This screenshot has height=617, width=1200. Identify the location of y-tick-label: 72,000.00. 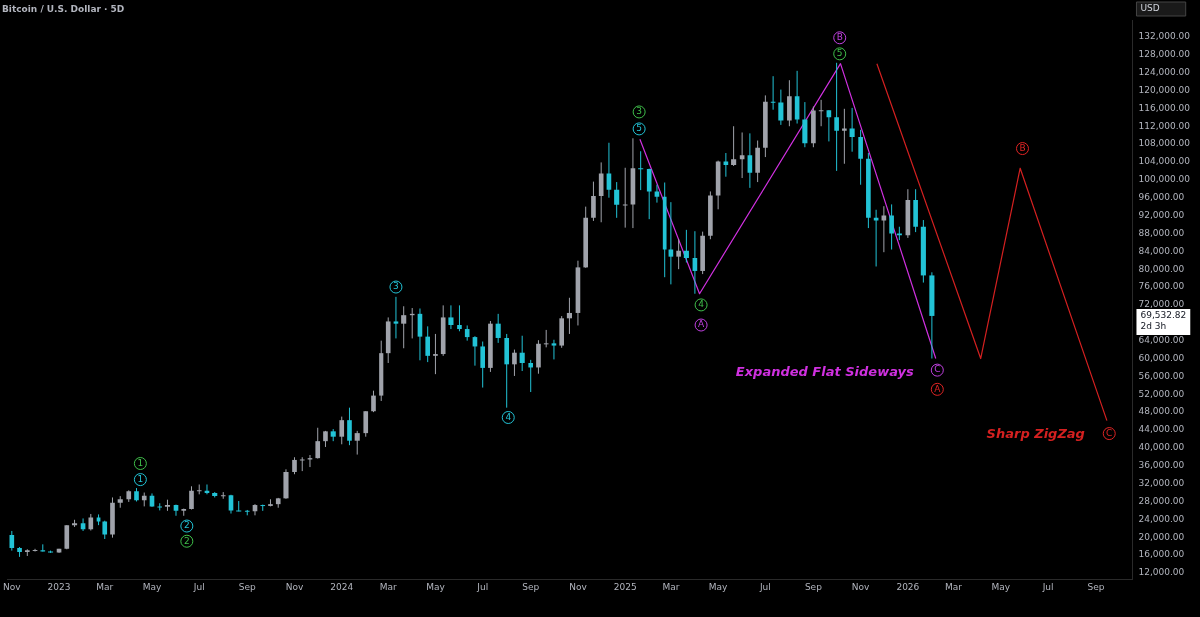
(1161, 304).